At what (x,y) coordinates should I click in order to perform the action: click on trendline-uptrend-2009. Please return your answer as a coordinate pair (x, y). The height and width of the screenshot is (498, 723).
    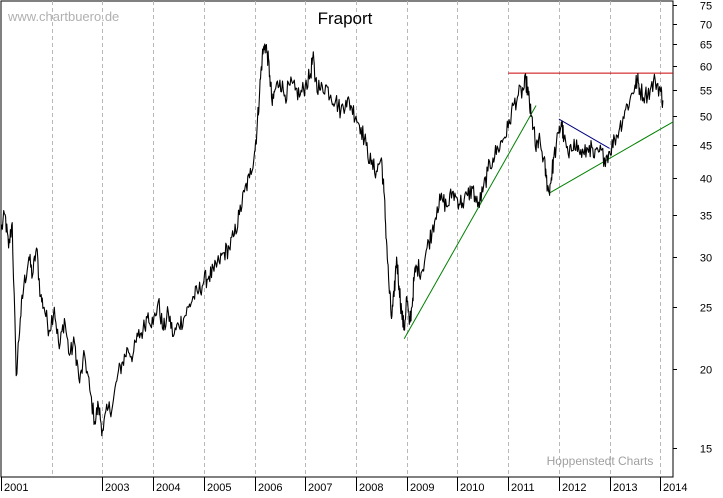
    Looking at the image, I should click on (470, 222).